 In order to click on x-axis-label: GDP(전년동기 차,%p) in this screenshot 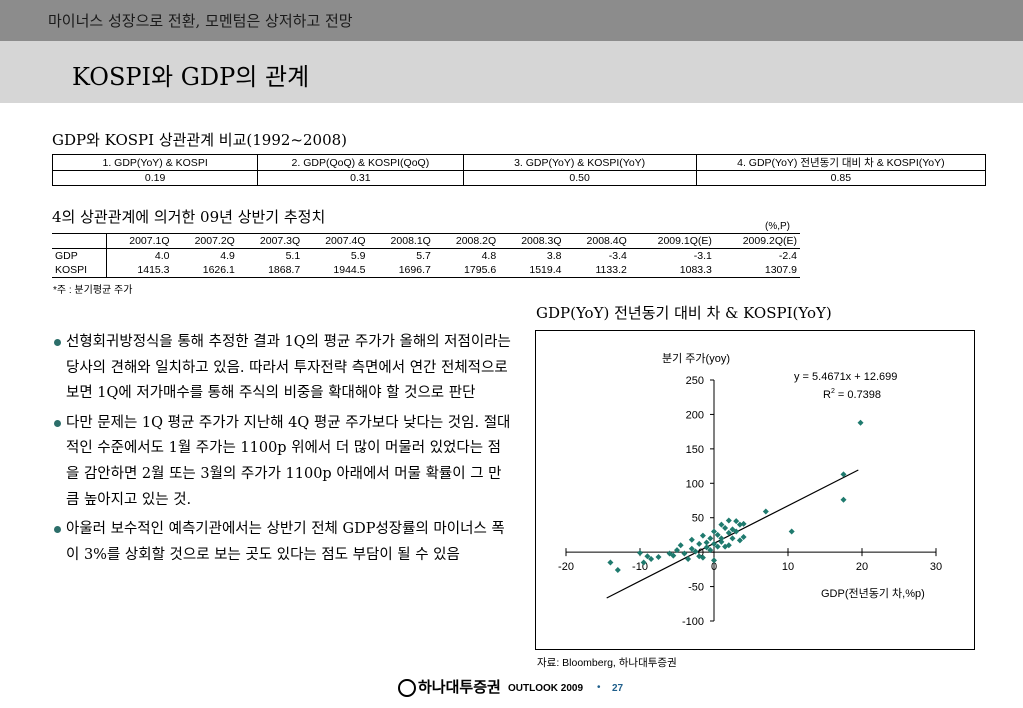, I will do `click(873, 593)`.